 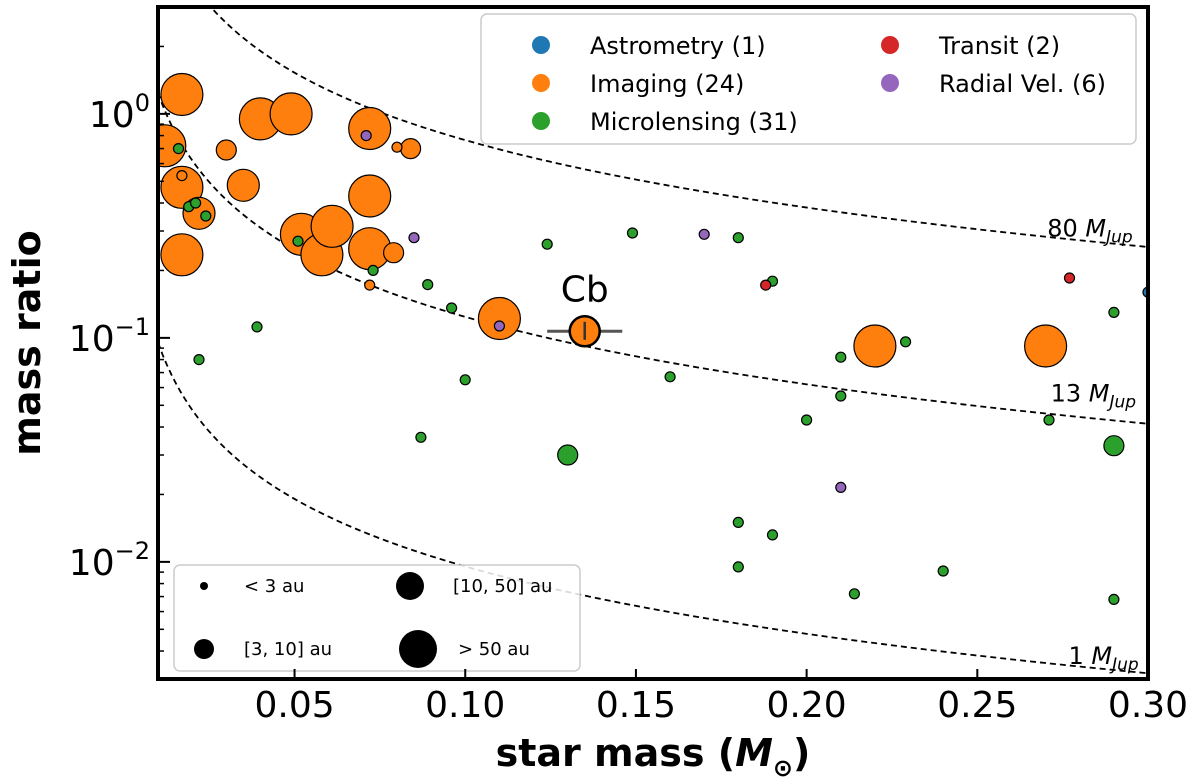 I want to click on curve-label-13-mjup: 13 MJup, so click(x=1094, y=395).